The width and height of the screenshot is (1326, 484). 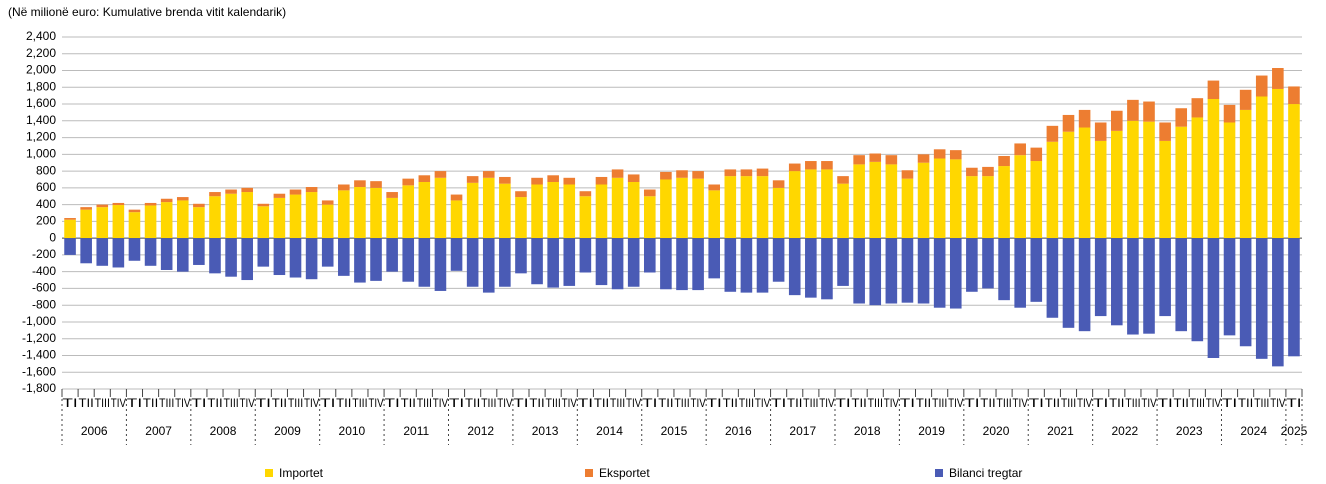 What do you see at coordinates (41, 36) in the screenshot?
I see `y-tick-label: 2,400` at bounding box center [41, 36].